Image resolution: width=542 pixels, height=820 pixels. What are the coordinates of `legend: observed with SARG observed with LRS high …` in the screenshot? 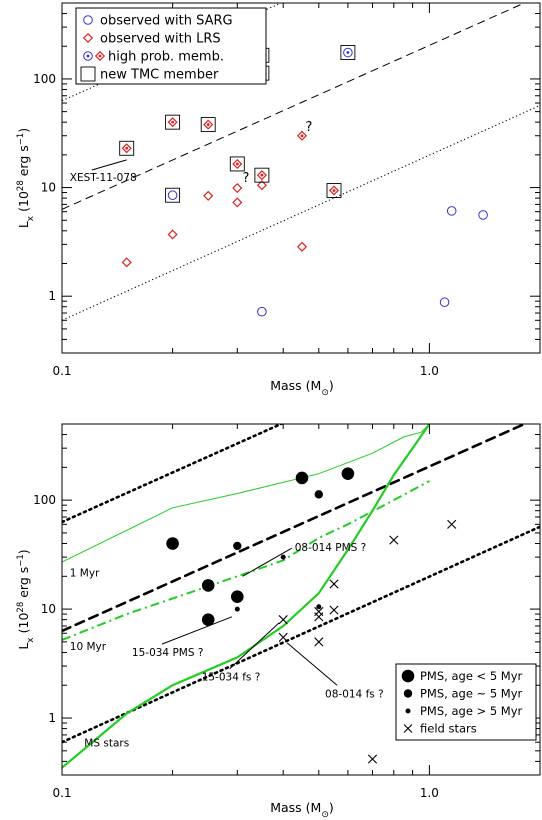 It's located at (171, 46).